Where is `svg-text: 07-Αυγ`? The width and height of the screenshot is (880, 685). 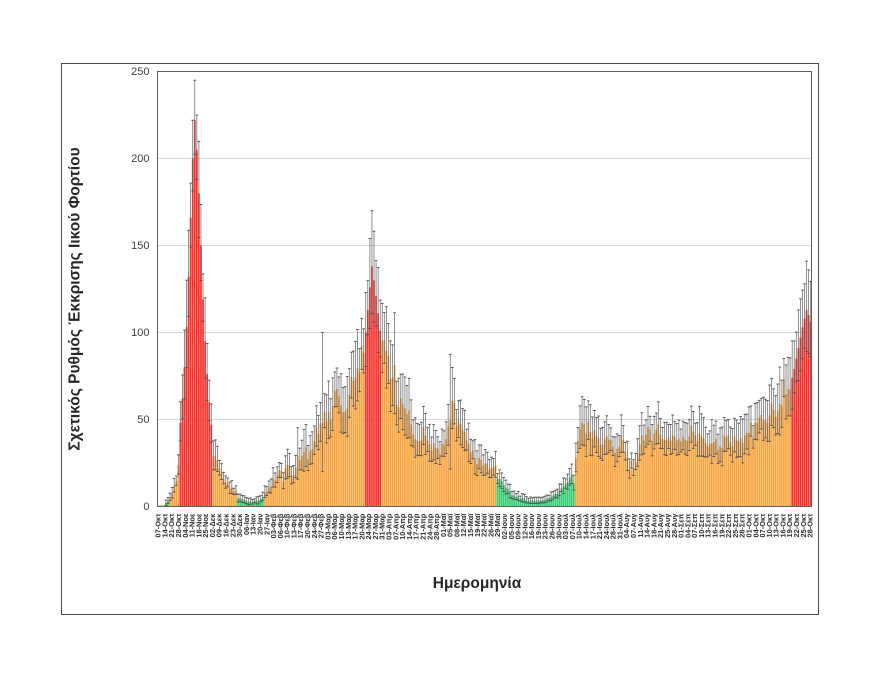
svg-text: 07-Αυγ is located at coordinates (633, 525).